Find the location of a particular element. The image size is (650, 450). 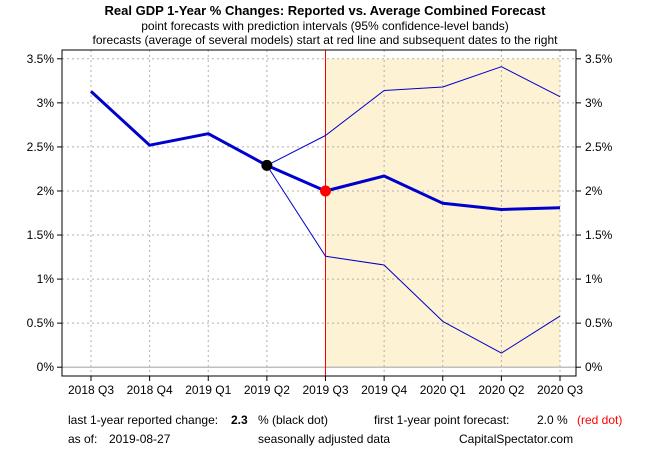

x-tick-label: 2019 Q3 is located at coordinates (325, 390).